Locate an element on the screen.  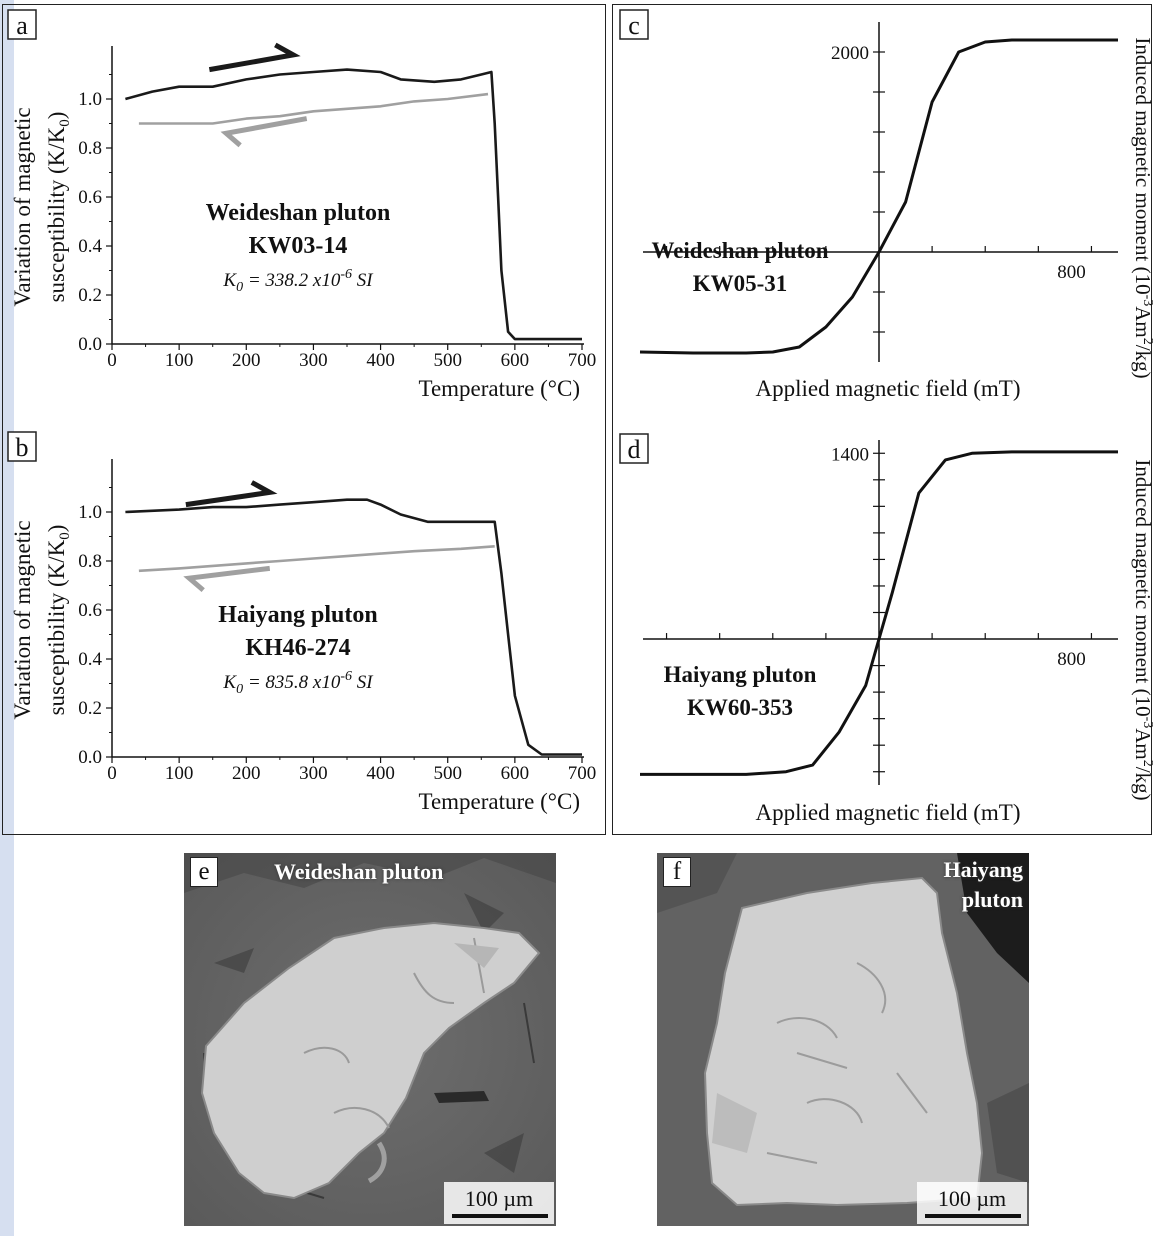
scale-bar-f-line is located at coordinates (973, 1216).